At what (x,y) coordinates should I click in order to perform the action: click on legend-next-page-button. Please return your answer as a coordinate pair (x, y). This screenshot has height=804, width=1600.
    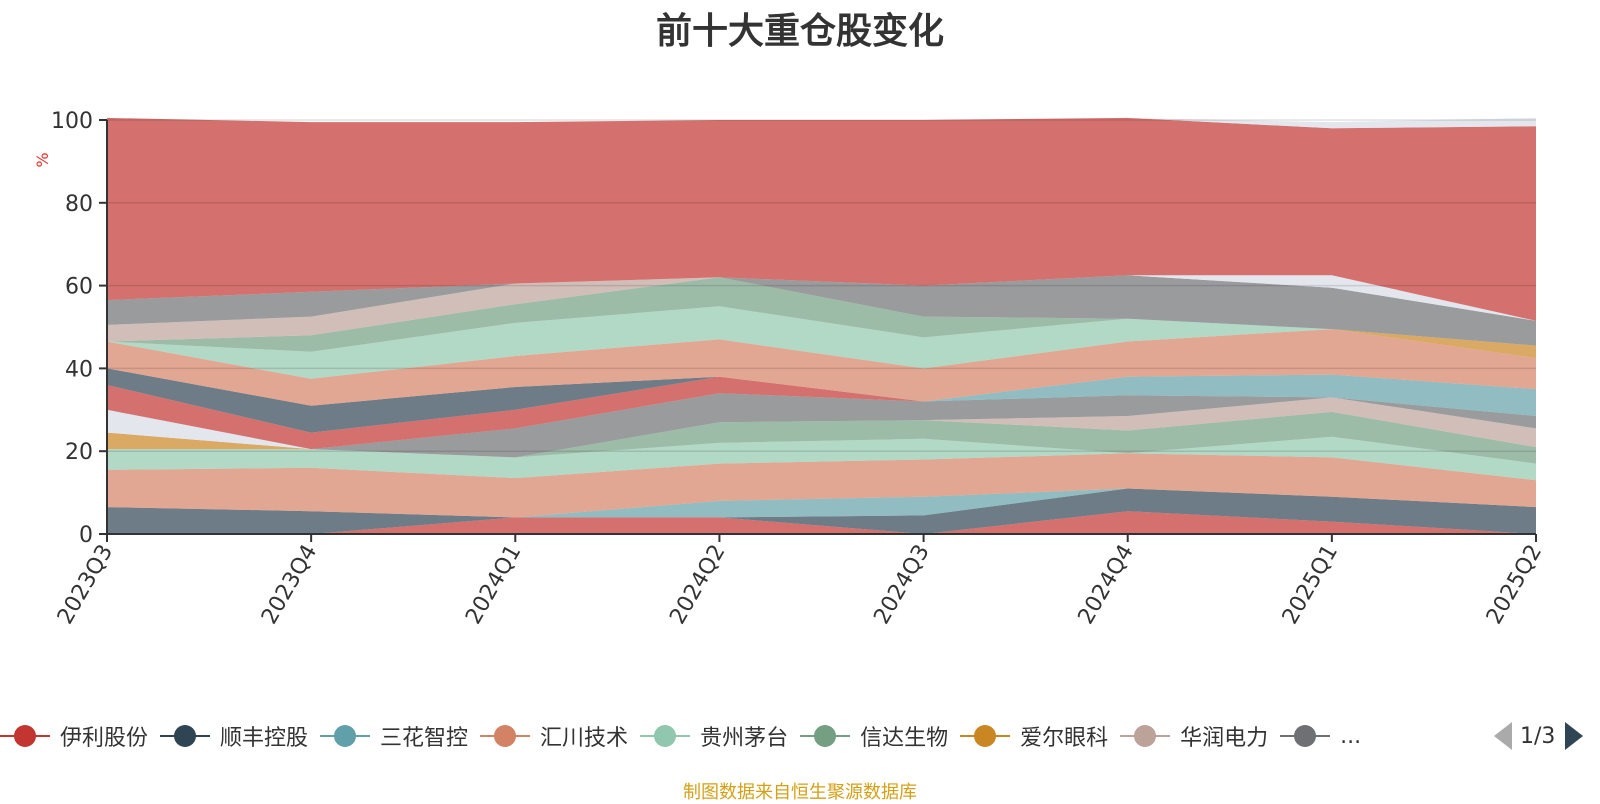
    Looking at the image, I should click on (1574, 736).